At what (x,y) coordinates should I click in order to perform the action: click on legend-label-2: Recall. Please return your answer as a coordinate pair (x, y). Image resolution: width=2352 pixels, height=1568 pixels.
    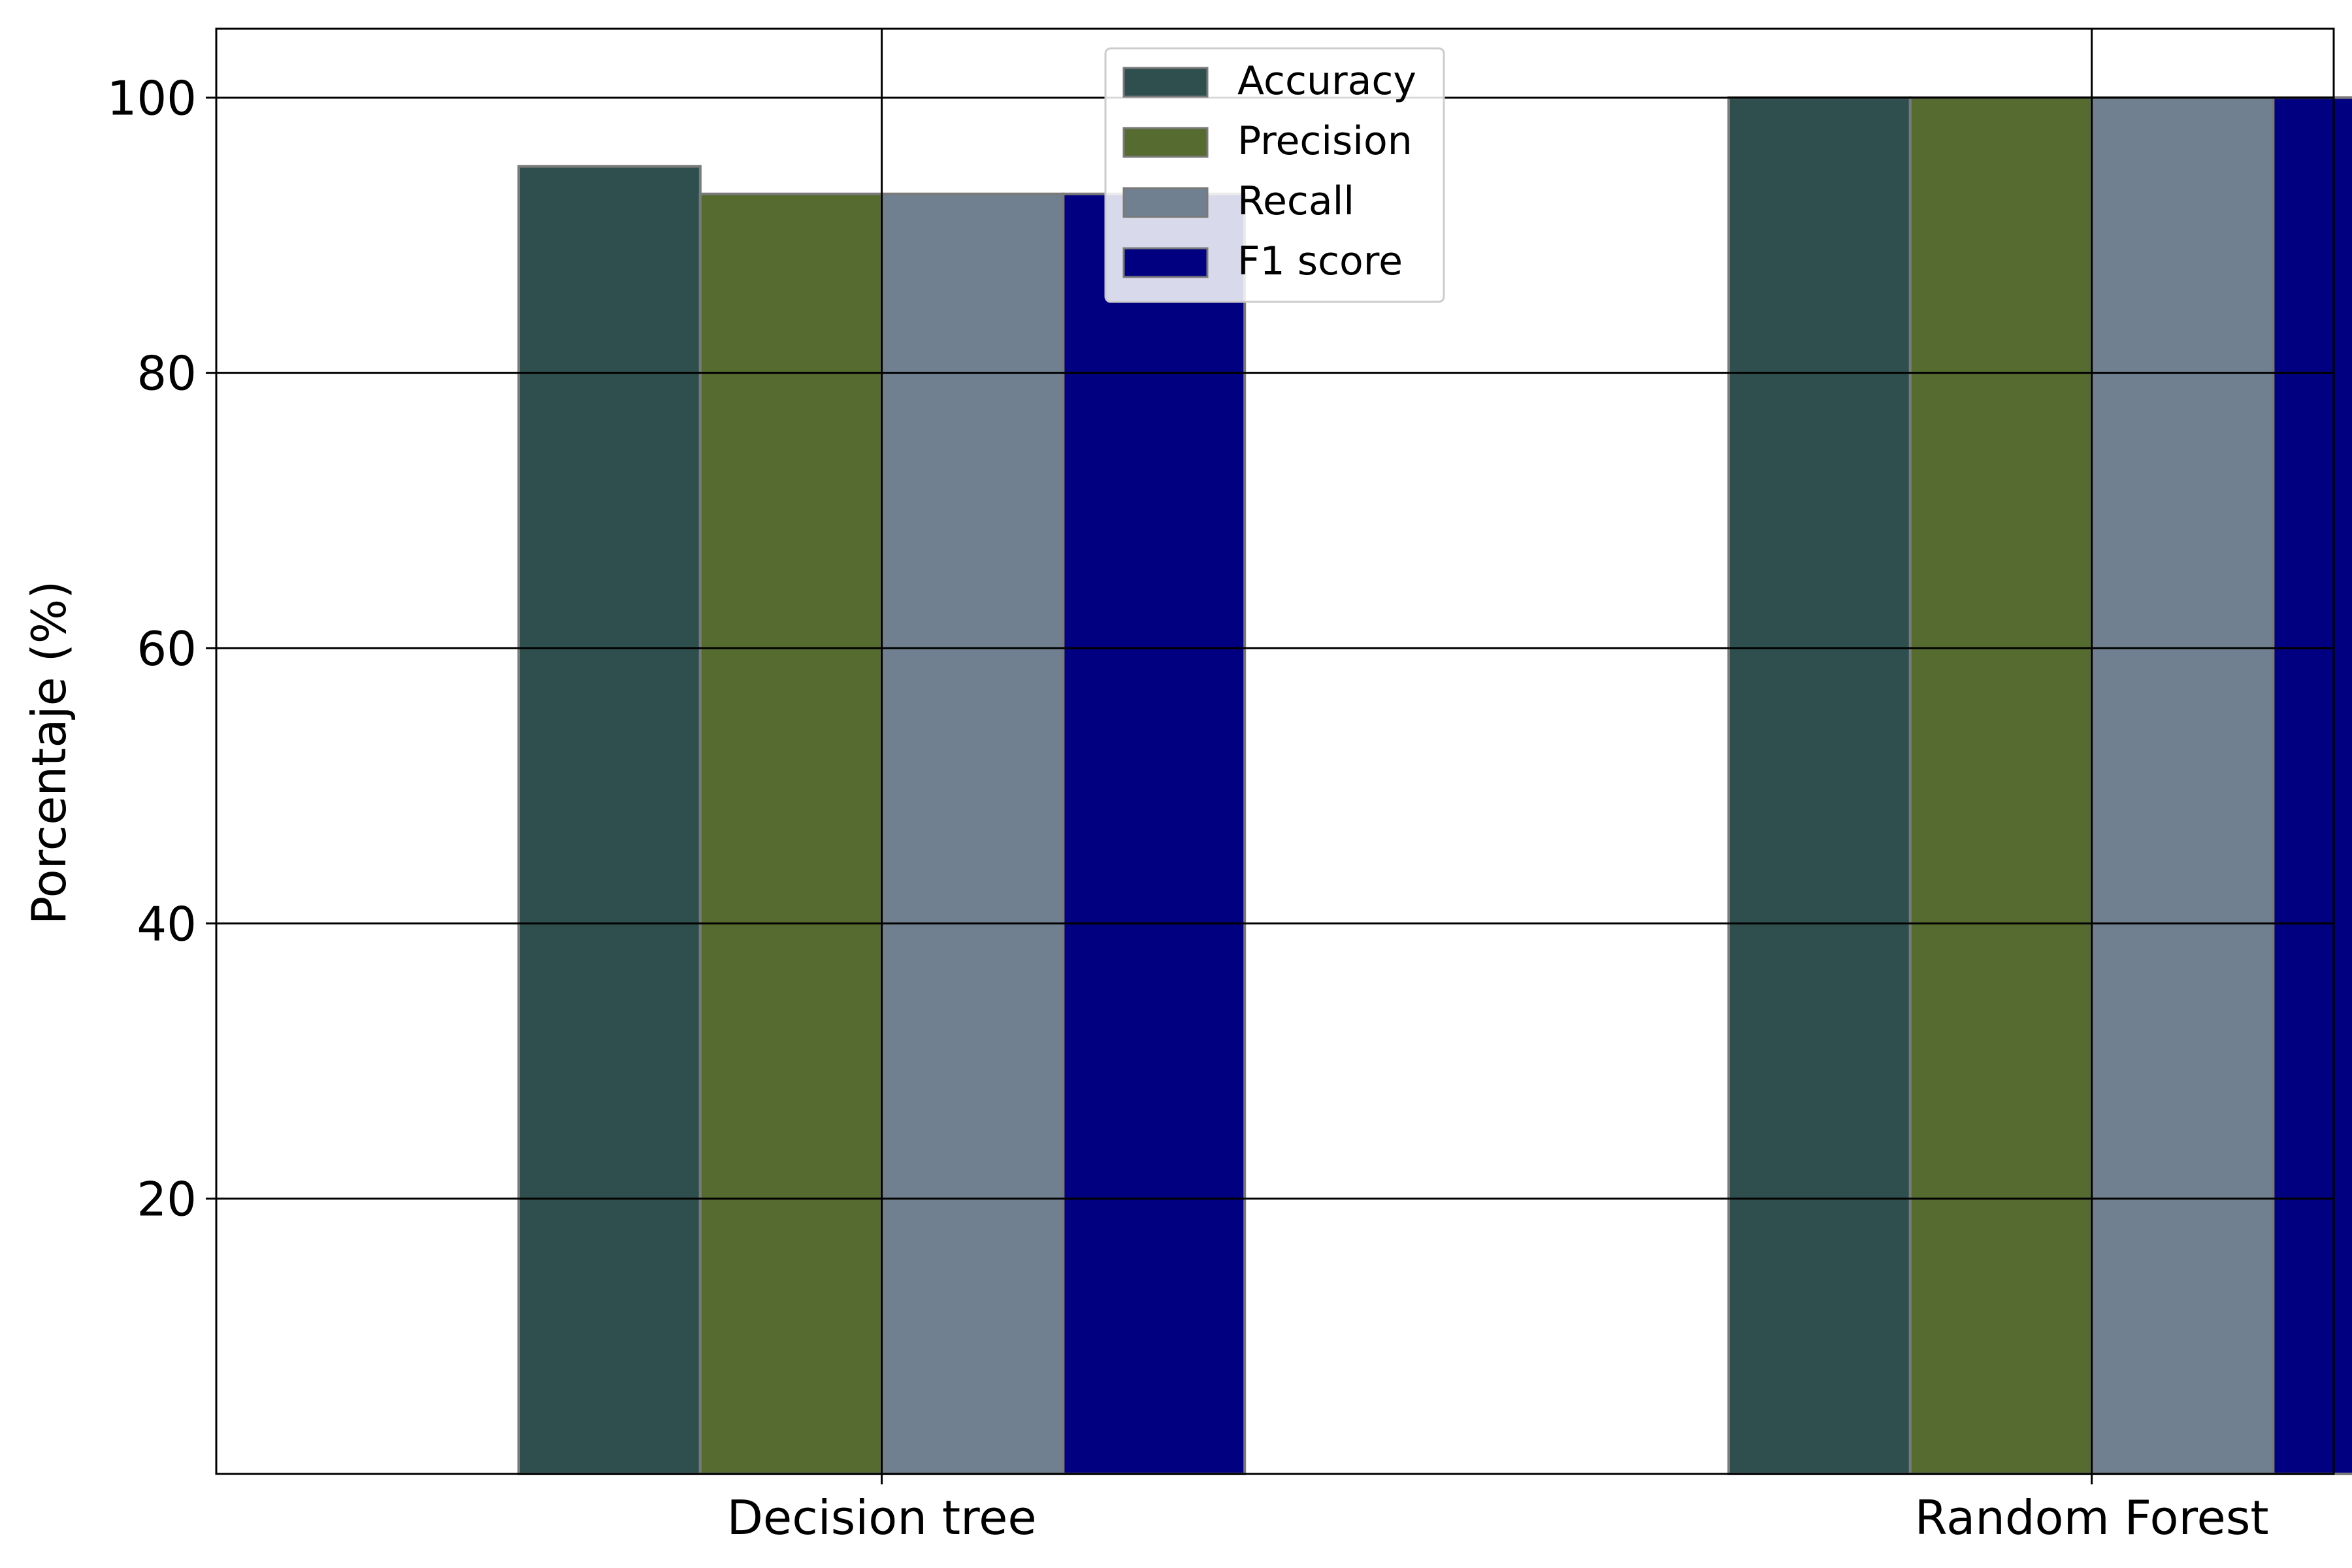
    Looking at the image, I should click on (1295, 201).